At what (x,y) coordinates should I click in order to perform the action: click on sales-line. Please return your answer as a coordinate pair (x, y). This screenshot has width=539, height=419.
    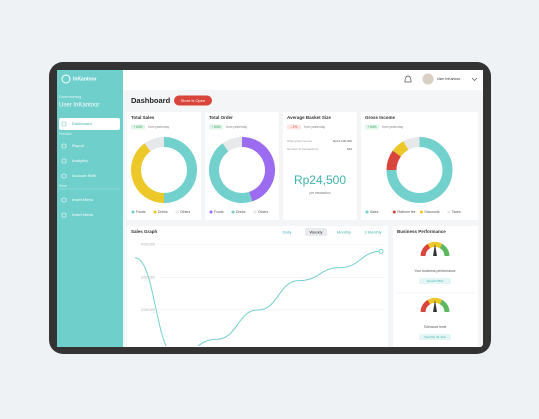
    Looking at the image, I should click on (258, 298).